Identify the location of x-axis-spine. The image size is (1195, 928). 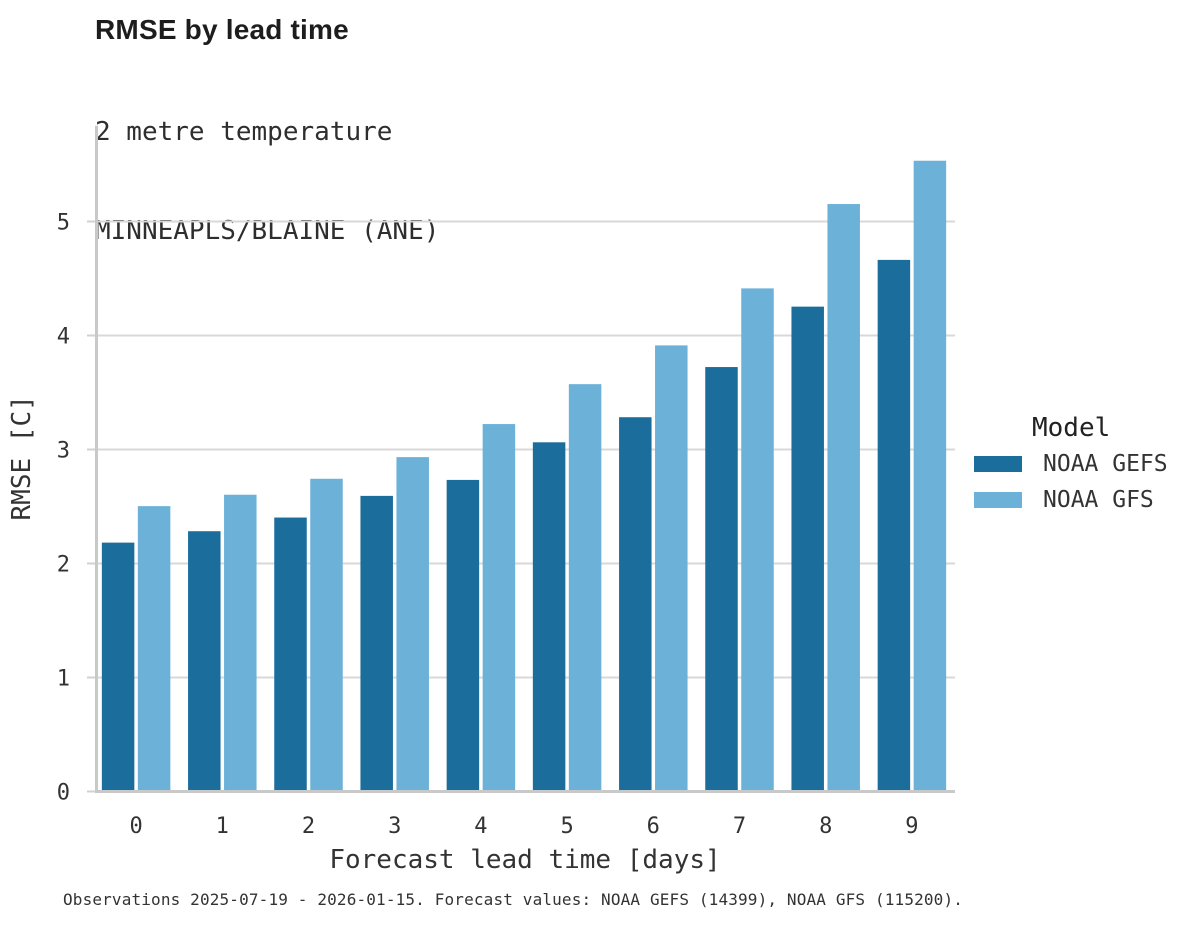
(525, 791).